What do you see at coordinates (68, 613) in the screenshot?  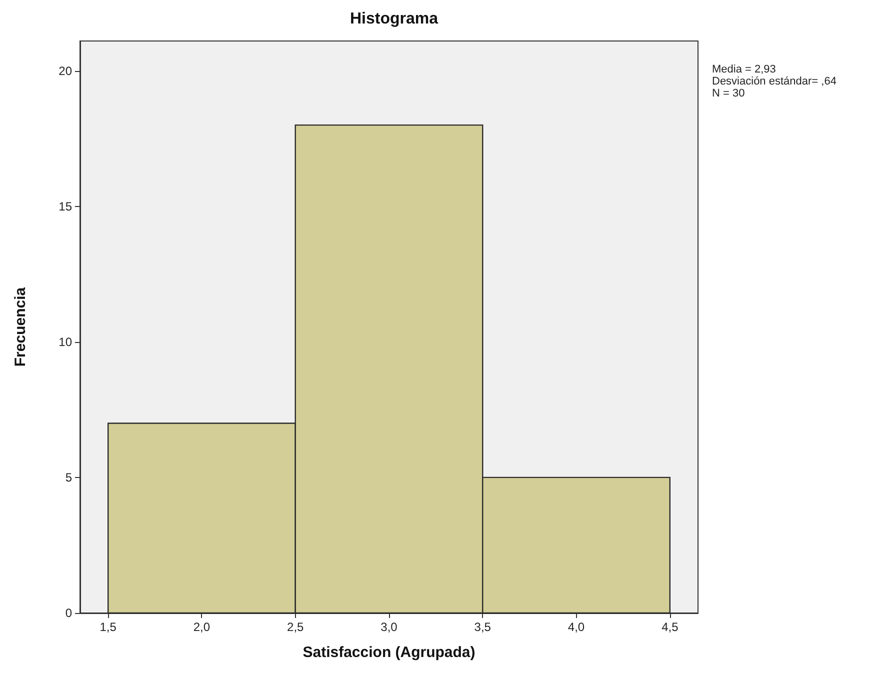 I see `y-tick-label: 0` at bounding box center [68, 613].